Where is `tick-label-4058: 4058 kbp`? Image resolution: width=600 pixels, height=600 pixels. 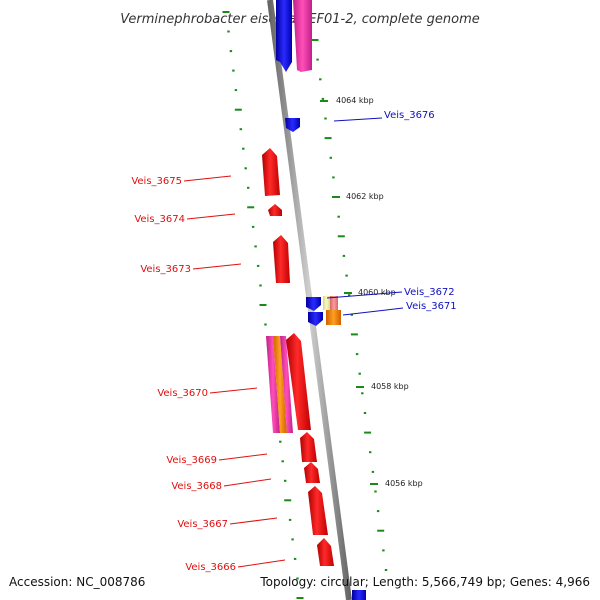 tick-label-4058: 4058 kbp is located at coordinates (390, 386).